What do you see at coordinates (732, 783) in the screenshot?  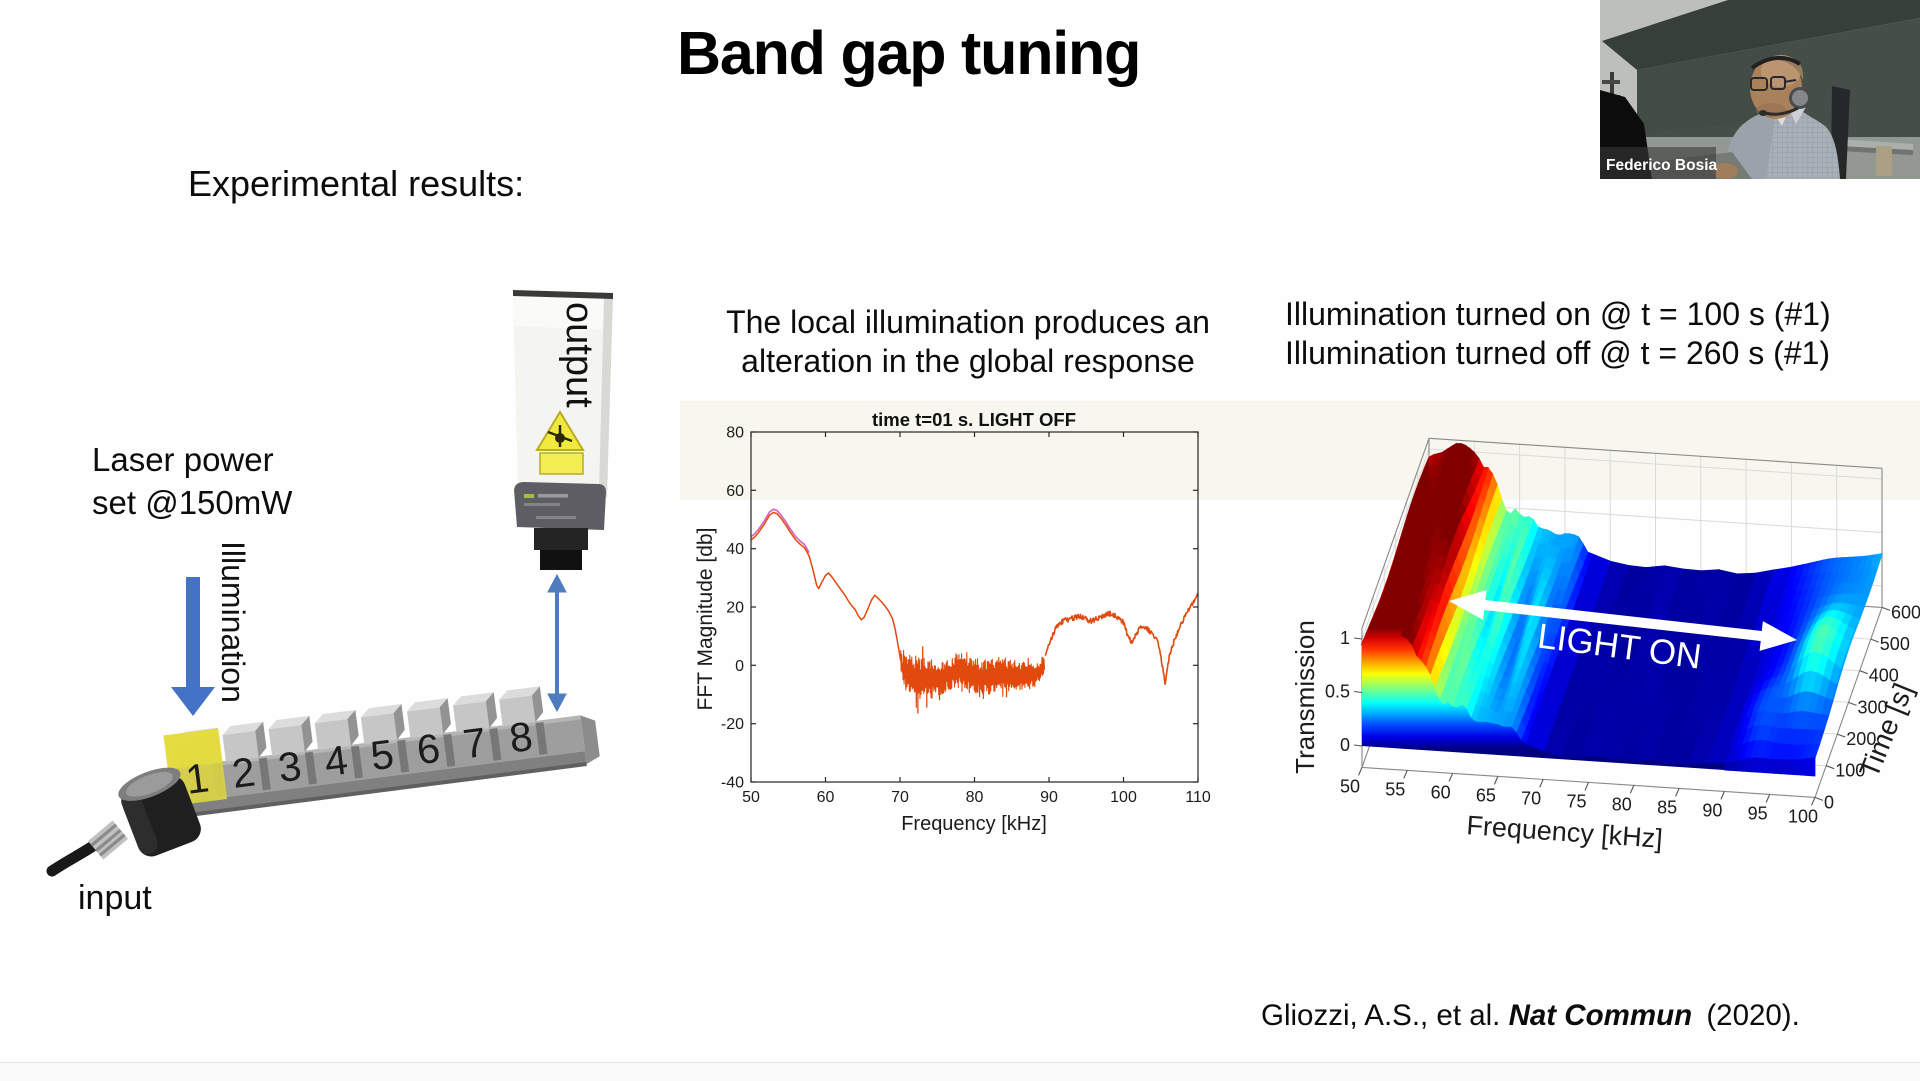 I see `svg-text: -40` at bounding box center [732, 783].